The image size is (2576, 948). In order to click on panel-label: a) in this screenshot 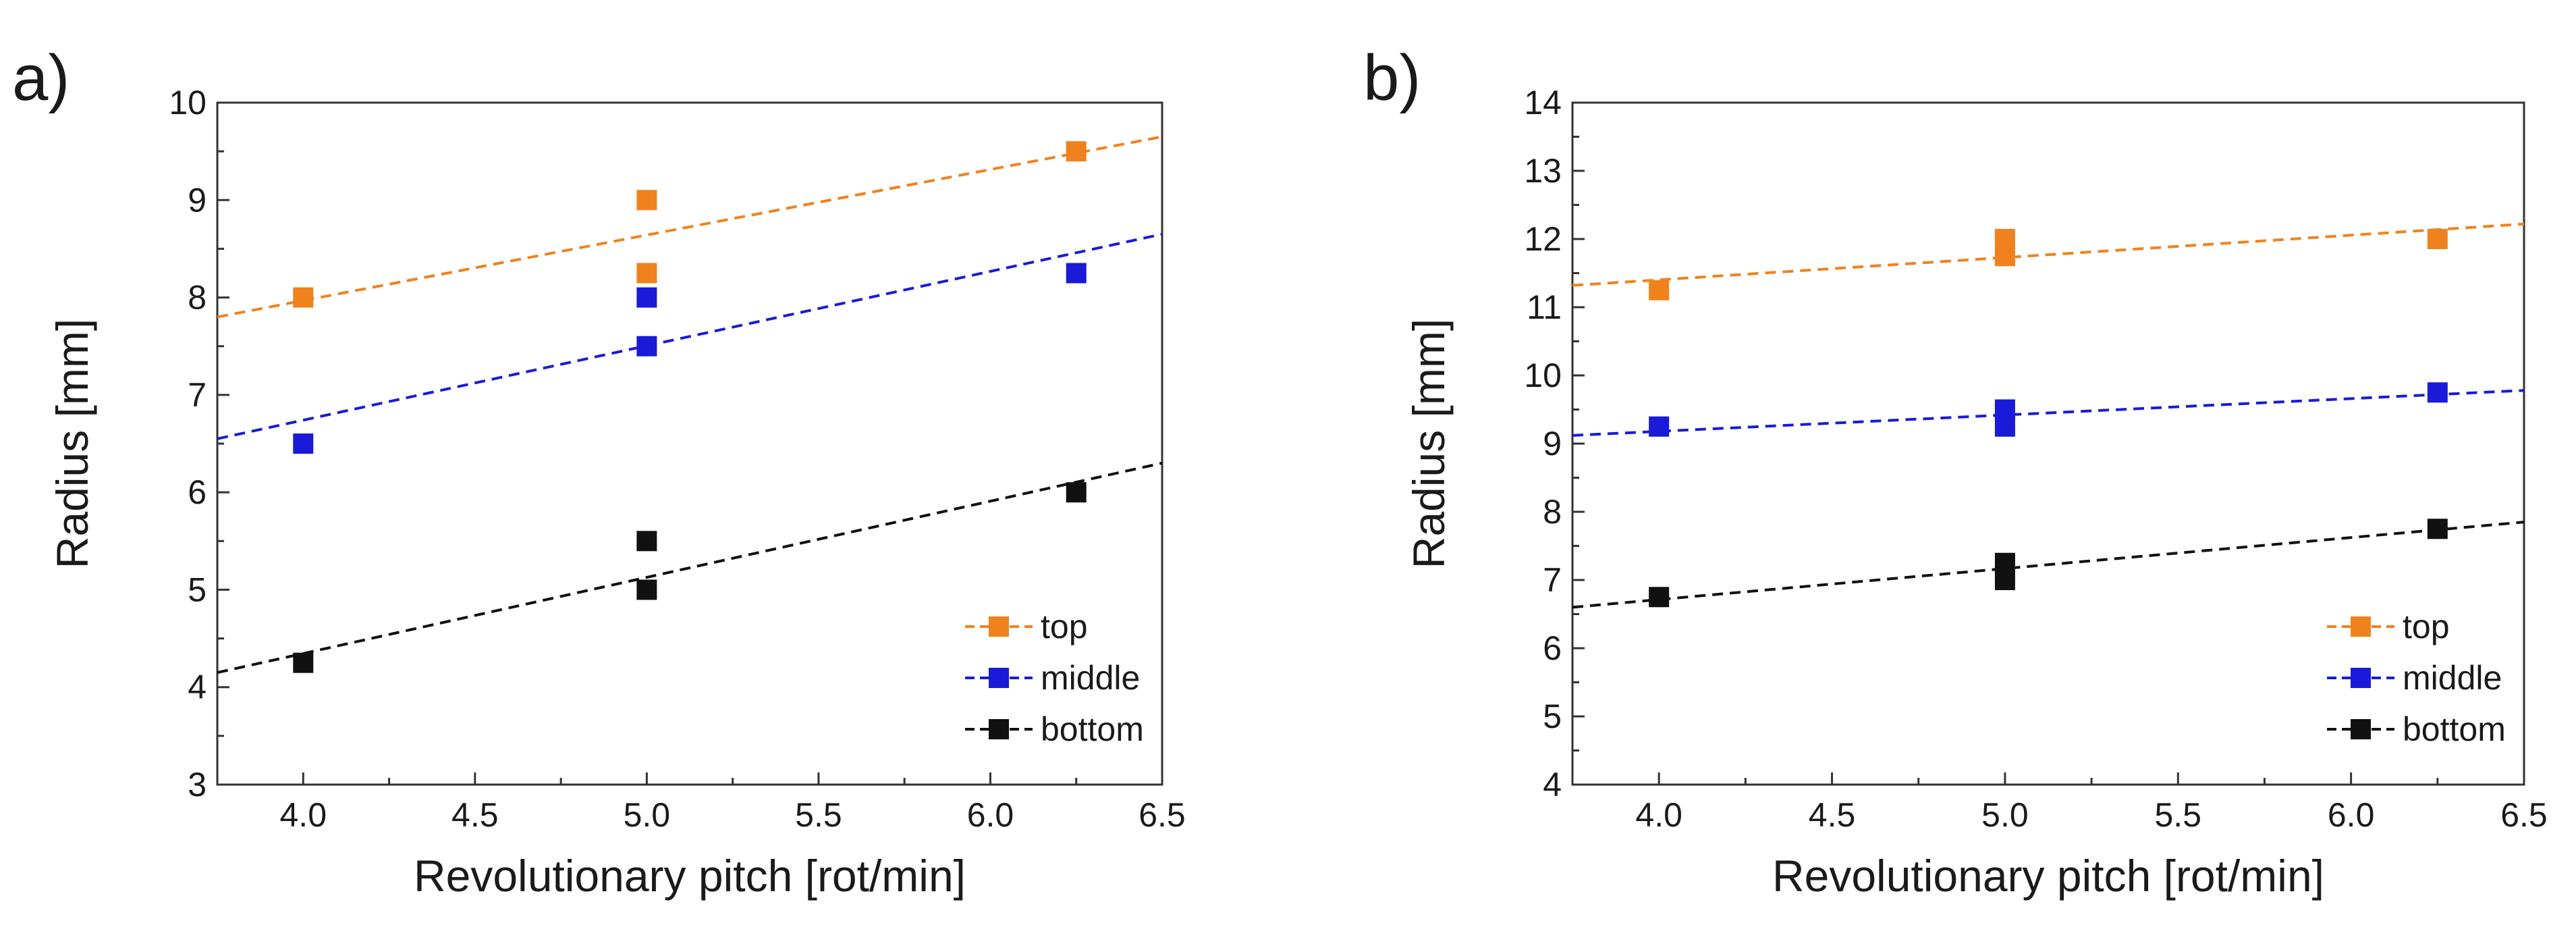, I will do `click(41, 78)`.